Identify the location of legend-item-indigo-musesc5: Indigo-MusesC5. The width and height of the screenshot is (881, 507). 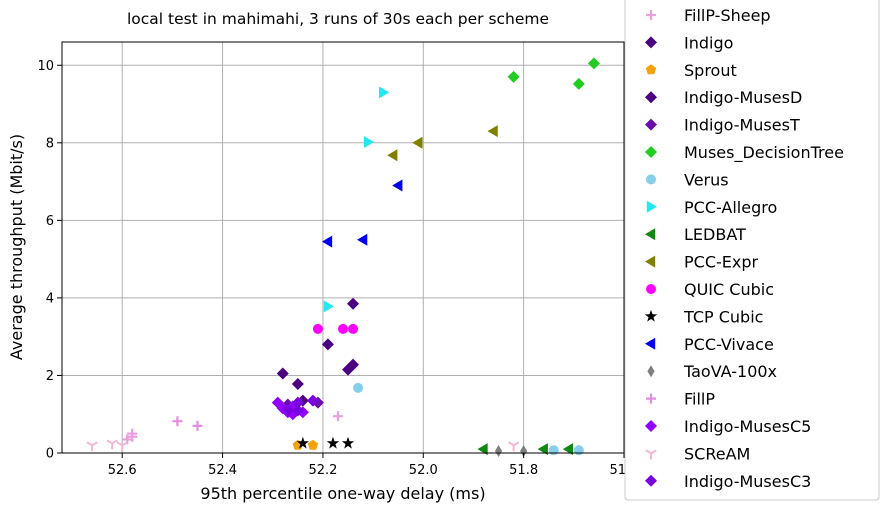
(728, 426).